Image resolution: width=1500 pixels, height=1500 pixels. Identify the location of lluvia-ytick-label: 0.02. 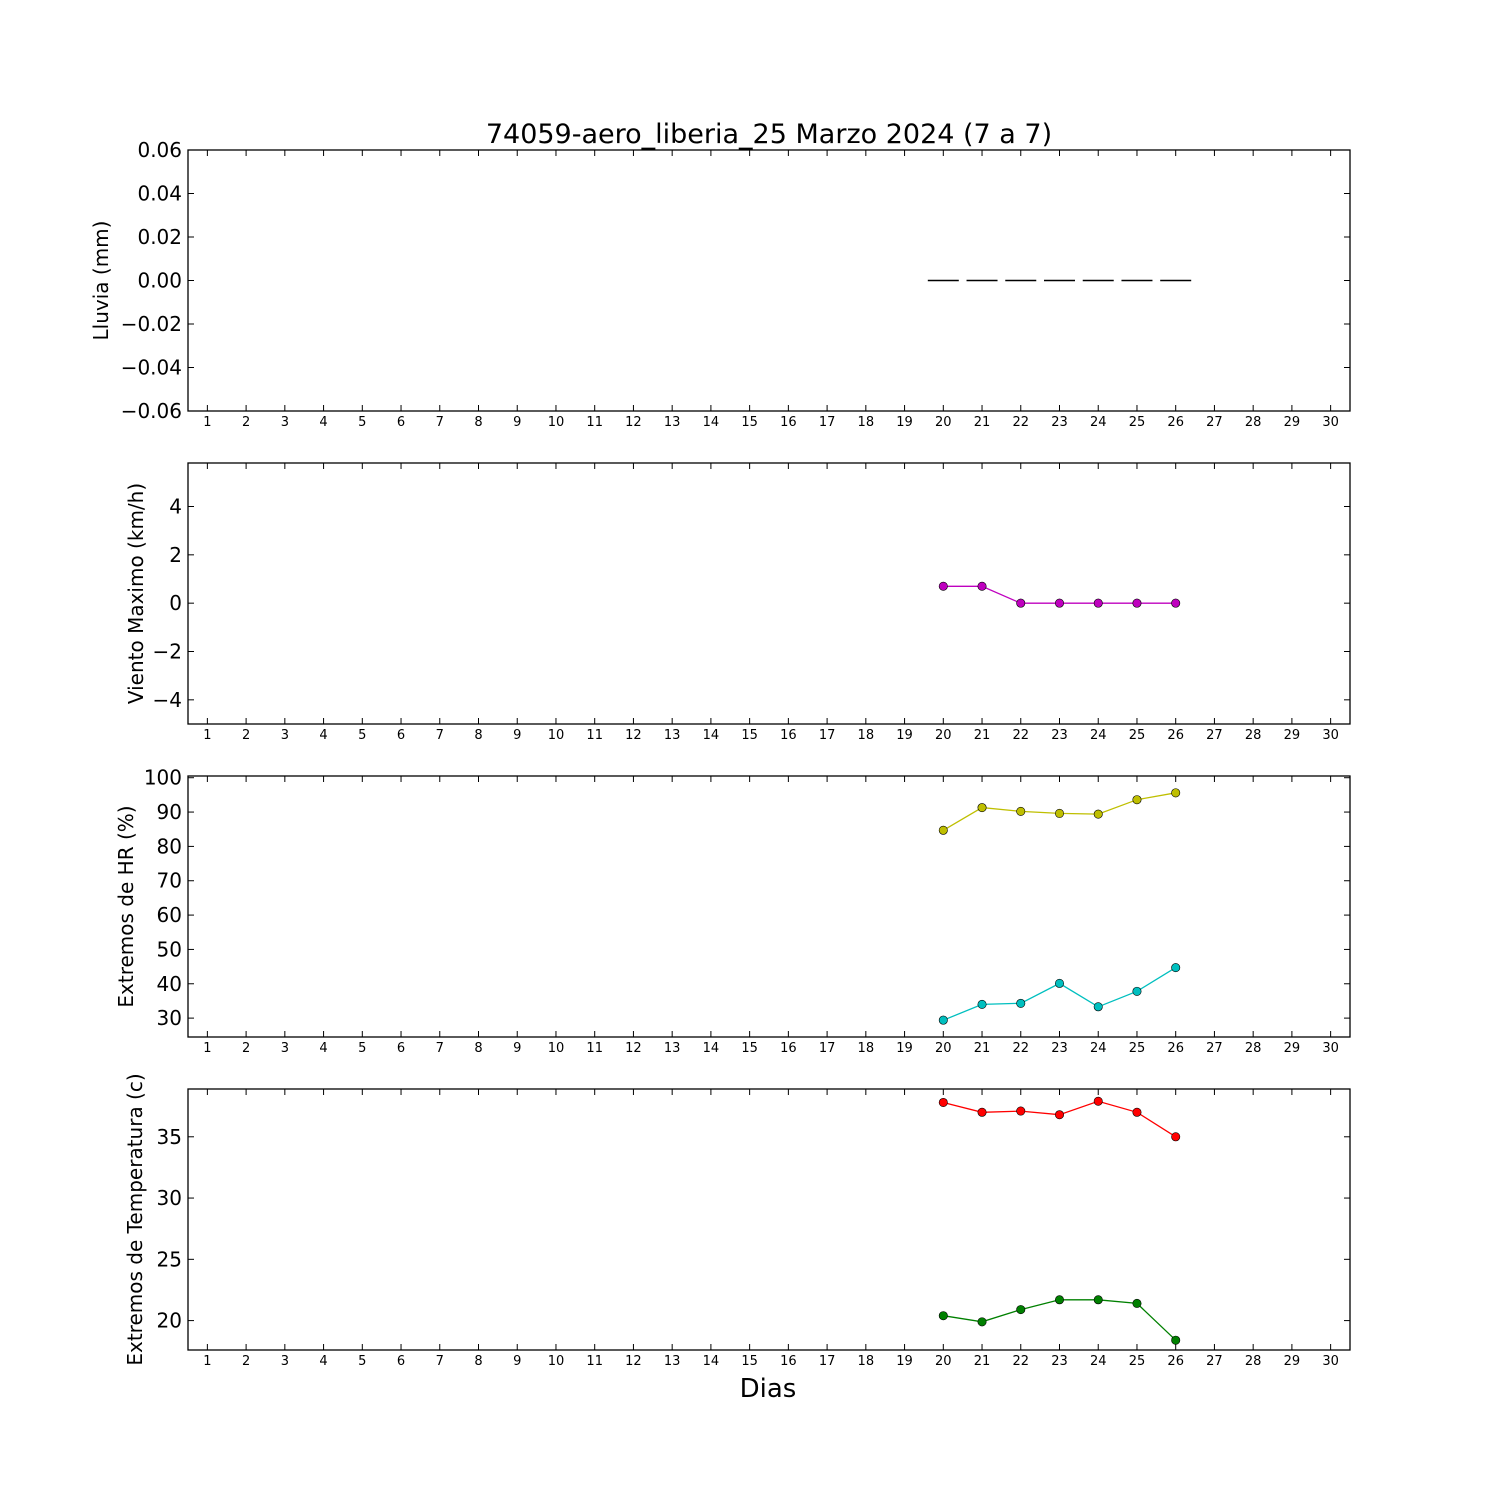
(159, 237).